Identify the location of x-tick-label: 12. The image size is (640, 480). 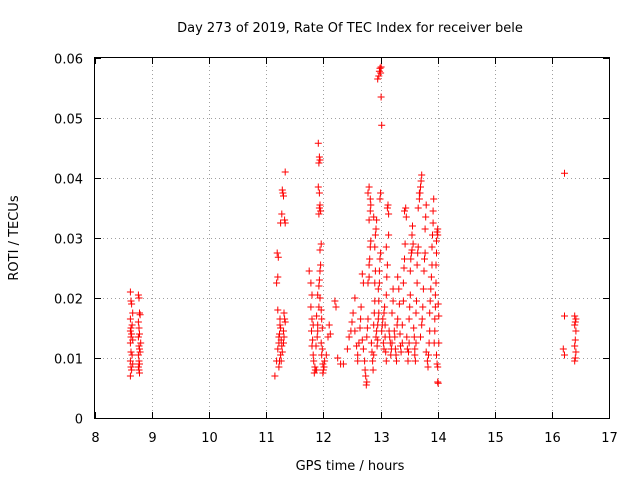
(323, 438).